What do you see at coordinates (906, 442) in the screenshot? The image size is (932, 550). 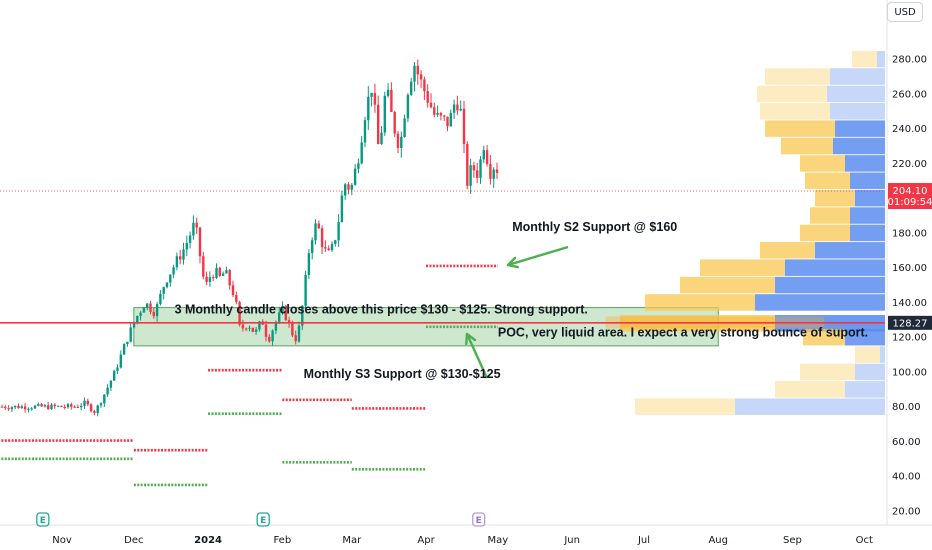 I see `y-tick-label: 60.00` at bounding box center [906, 442].